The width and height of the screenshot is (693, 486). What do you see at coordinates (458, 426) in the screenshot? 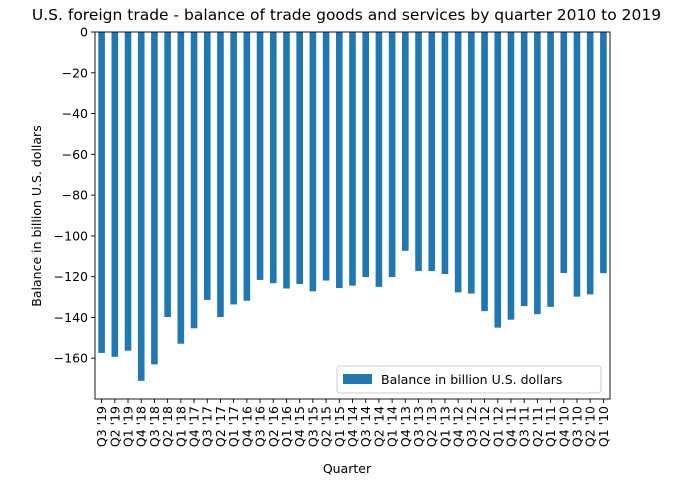
I see `x-tick-label: Q4 '12` at bounding box center [458, 426].